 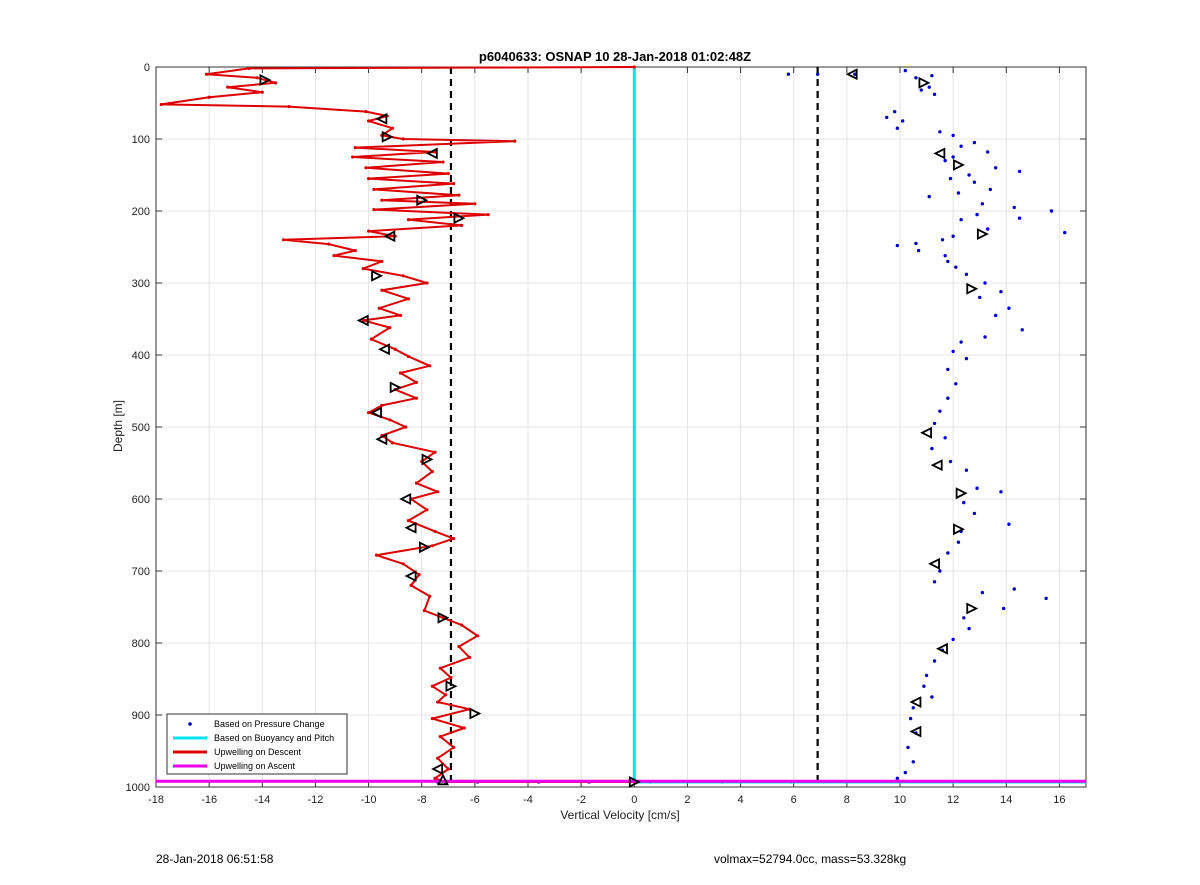 What do you see at coordinates (257, 744) in the screenshot?
I see `legend-box` at bounding box center [257, 744].